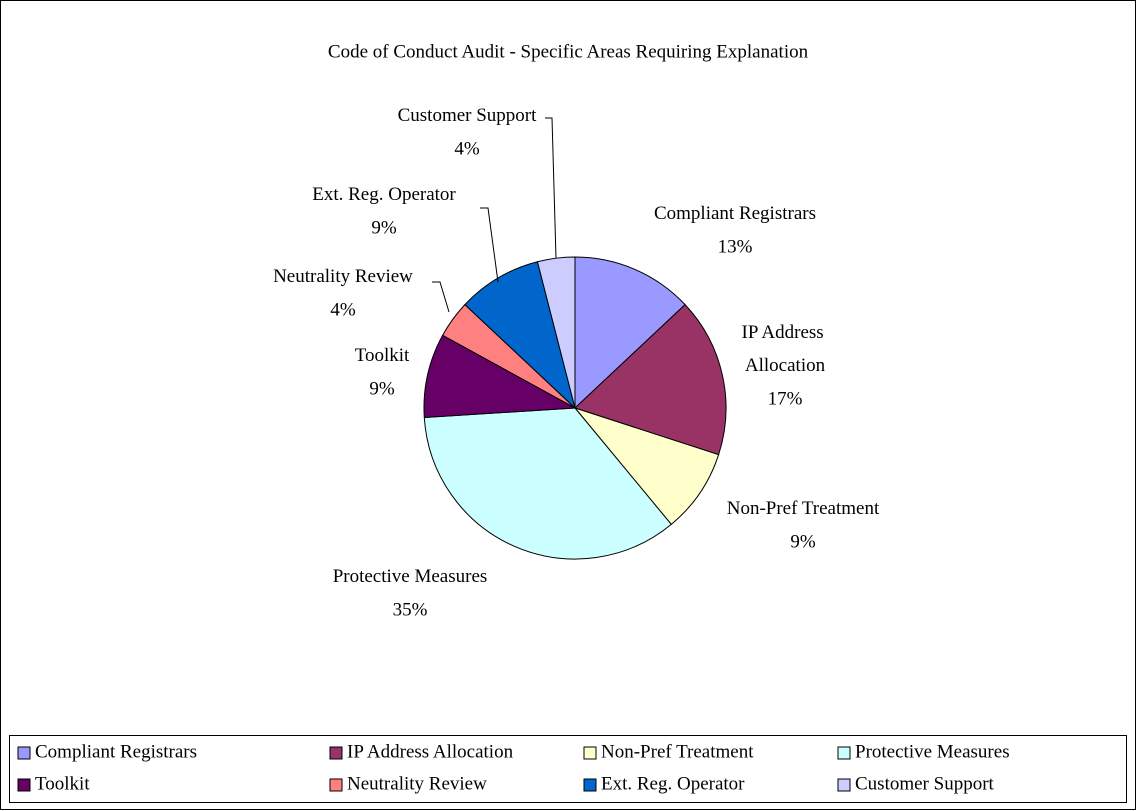  What do you see at coordinates (568, 769) in the screenshot?
I see `legend-box` at bounding box center [568, 769].